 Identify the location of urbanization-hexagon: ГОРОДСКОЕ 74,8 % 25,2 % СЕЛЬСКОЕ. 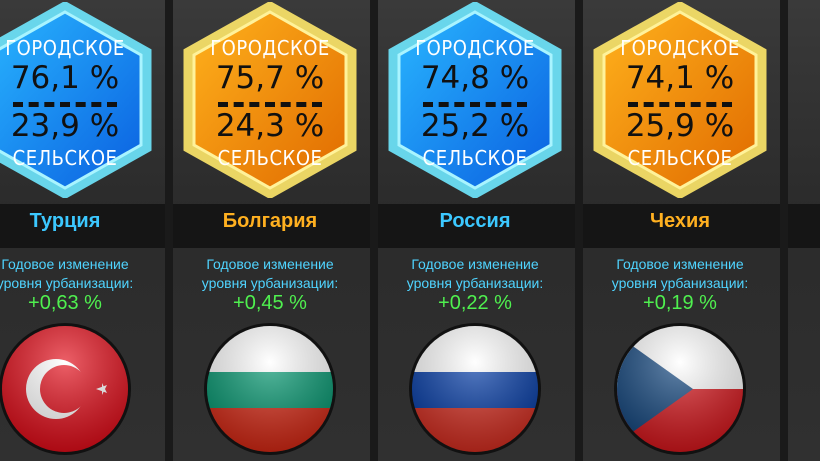
(475, 100).